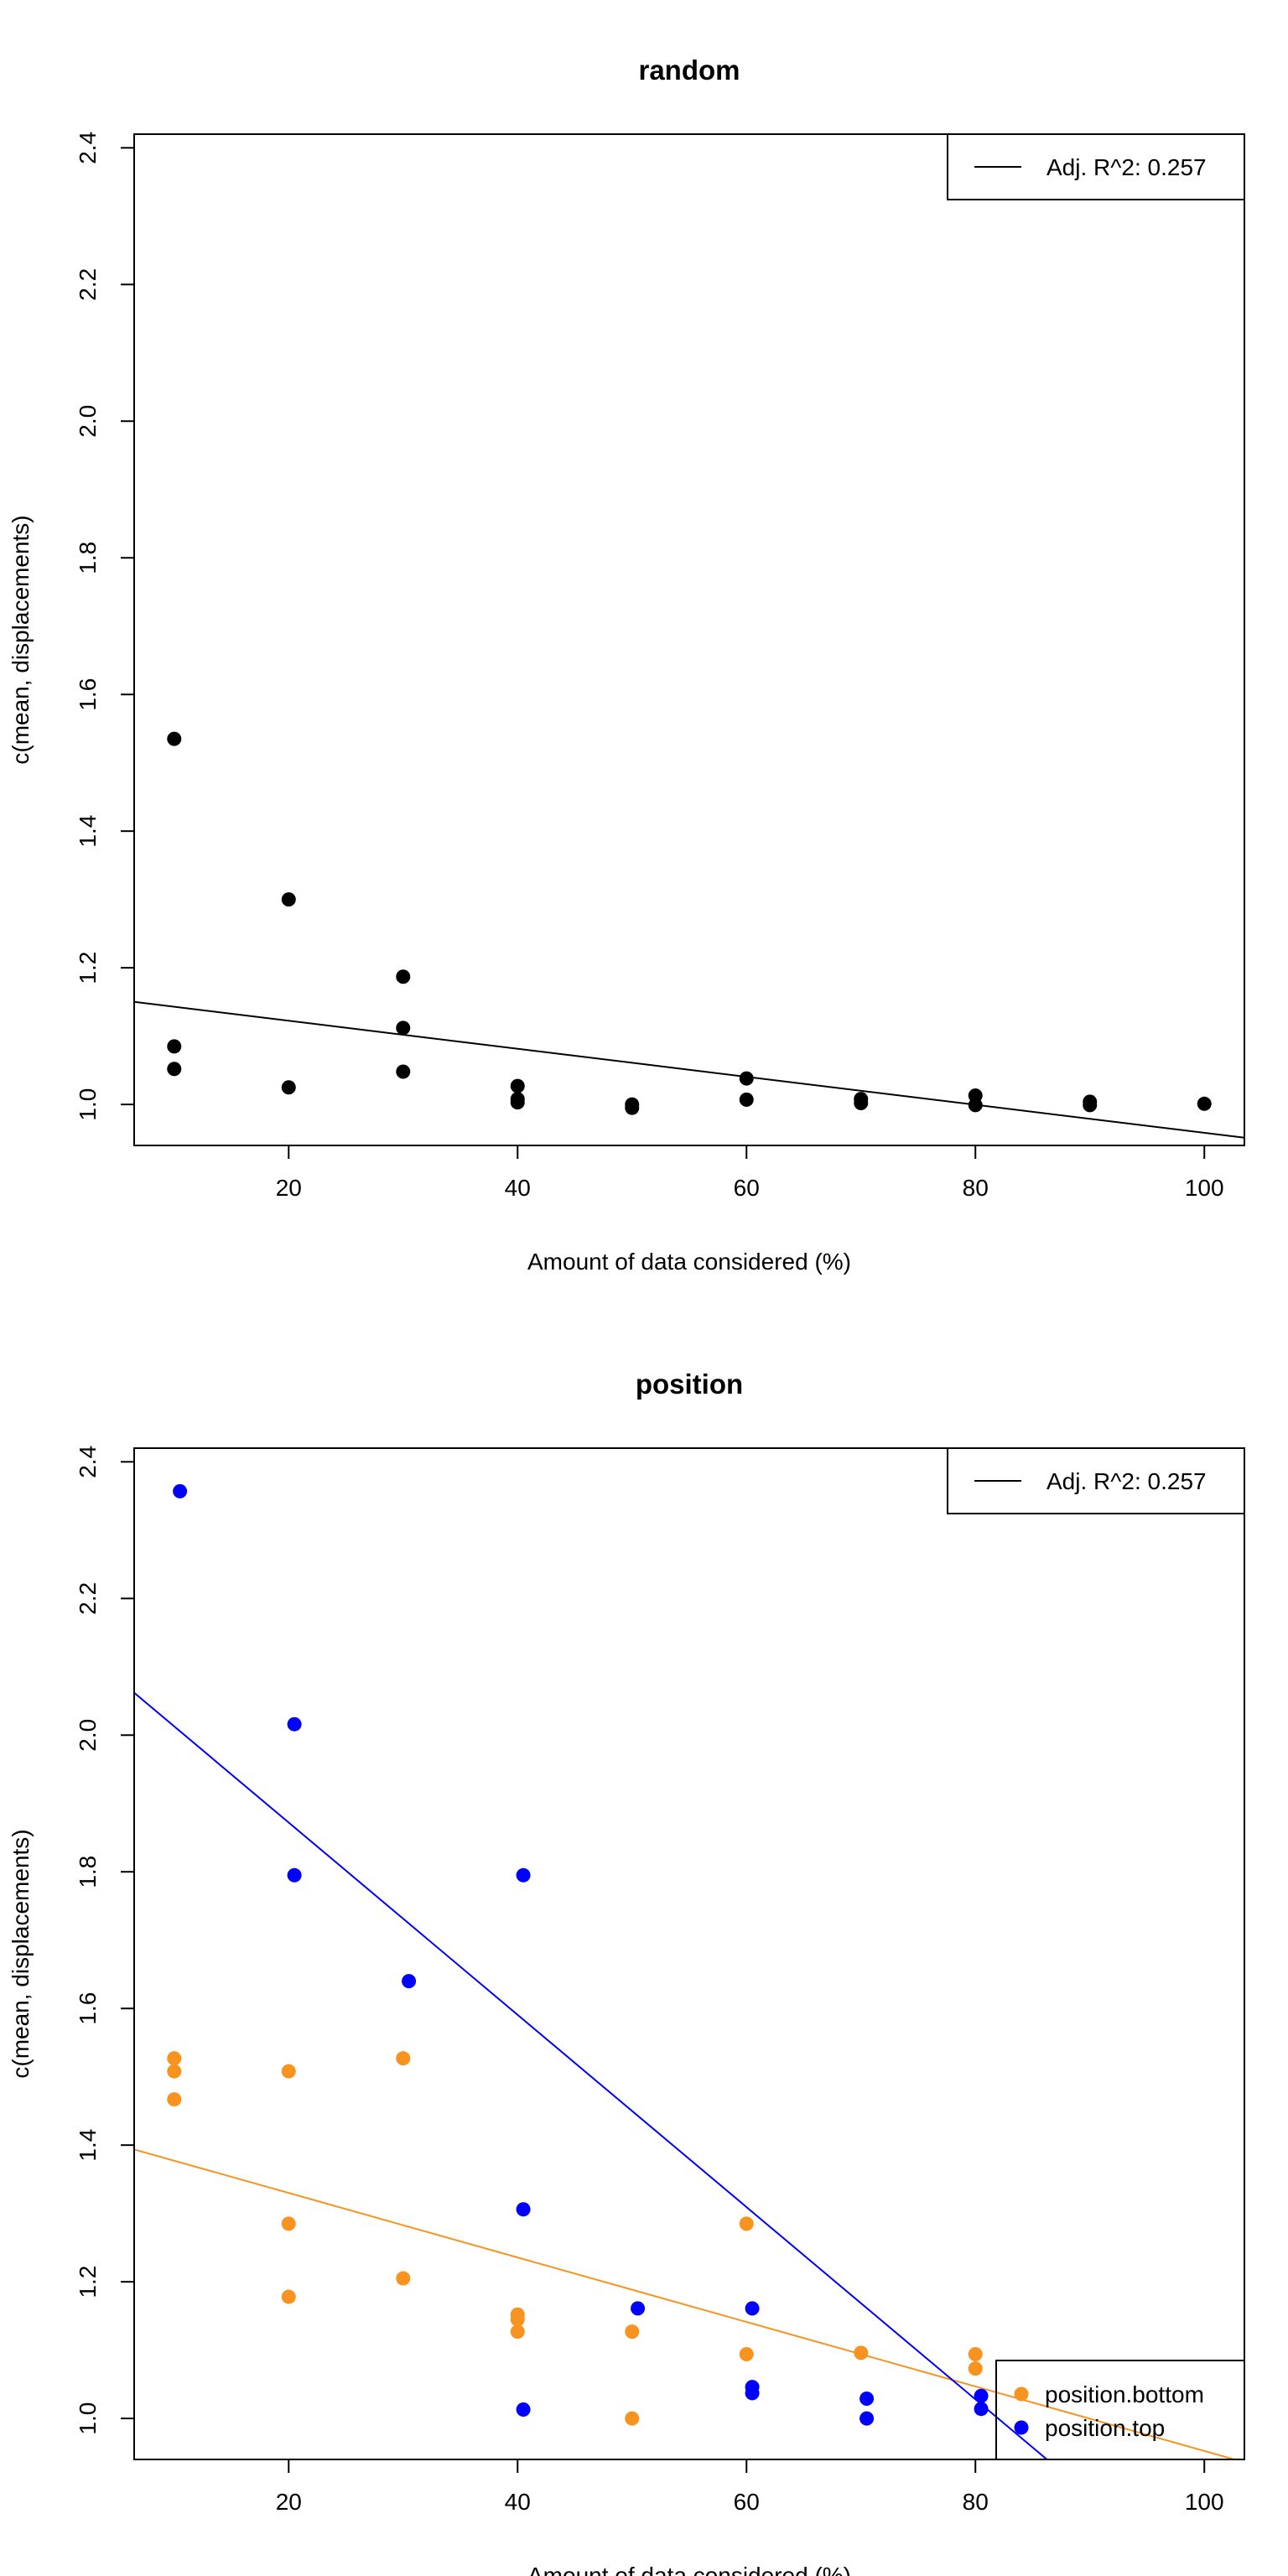  I want to click on fit-line-position.bottom, so click(686, 2303).